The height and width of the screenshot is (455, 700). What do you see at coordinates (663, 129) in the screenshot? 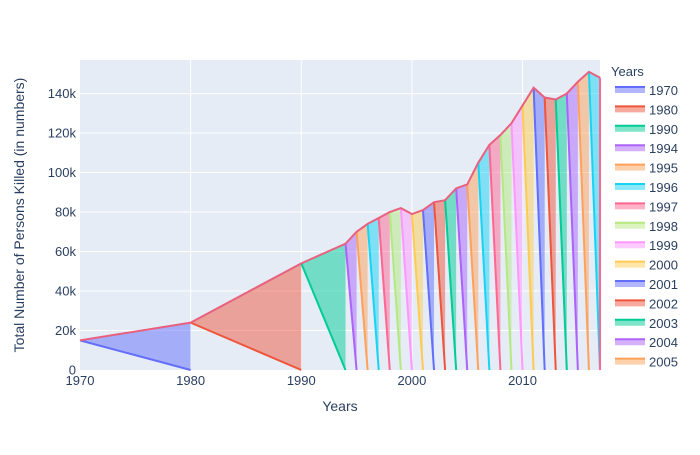
I see `legend-label: 1990` at bounding box center [663, 129].